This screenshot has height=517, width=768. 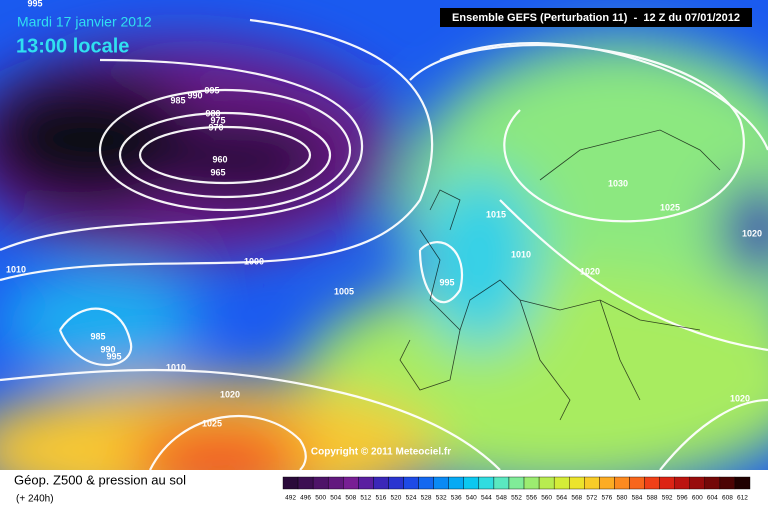 What do you see at coordinates (217, 120) in the screenshot?
I see `isobar-label: 975` at bounding box center [217, 120].